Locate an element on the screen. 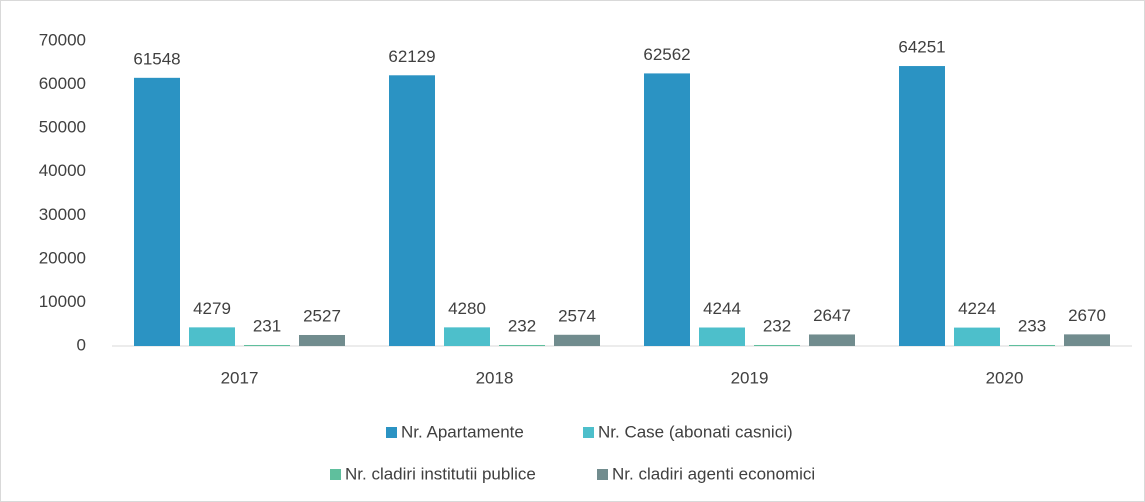 The height and width of the screenshot is (502, 1145). x-tick-label: 2017 is located at coordinates (240, 377).